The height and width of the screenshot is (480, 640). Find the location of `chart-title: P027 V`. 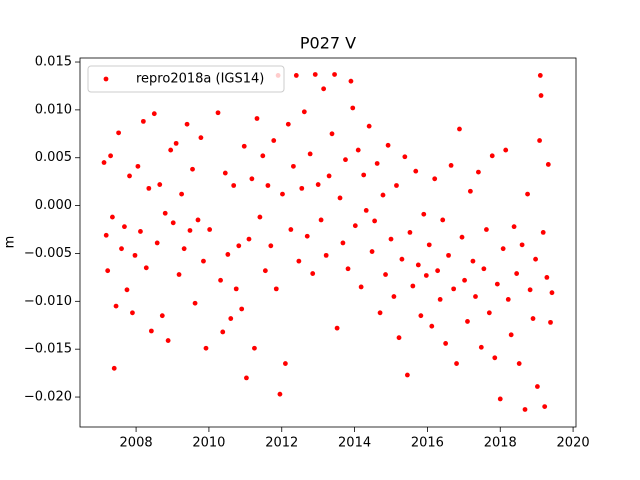

chart-title: P027 V is located at coordinates (328, 43).